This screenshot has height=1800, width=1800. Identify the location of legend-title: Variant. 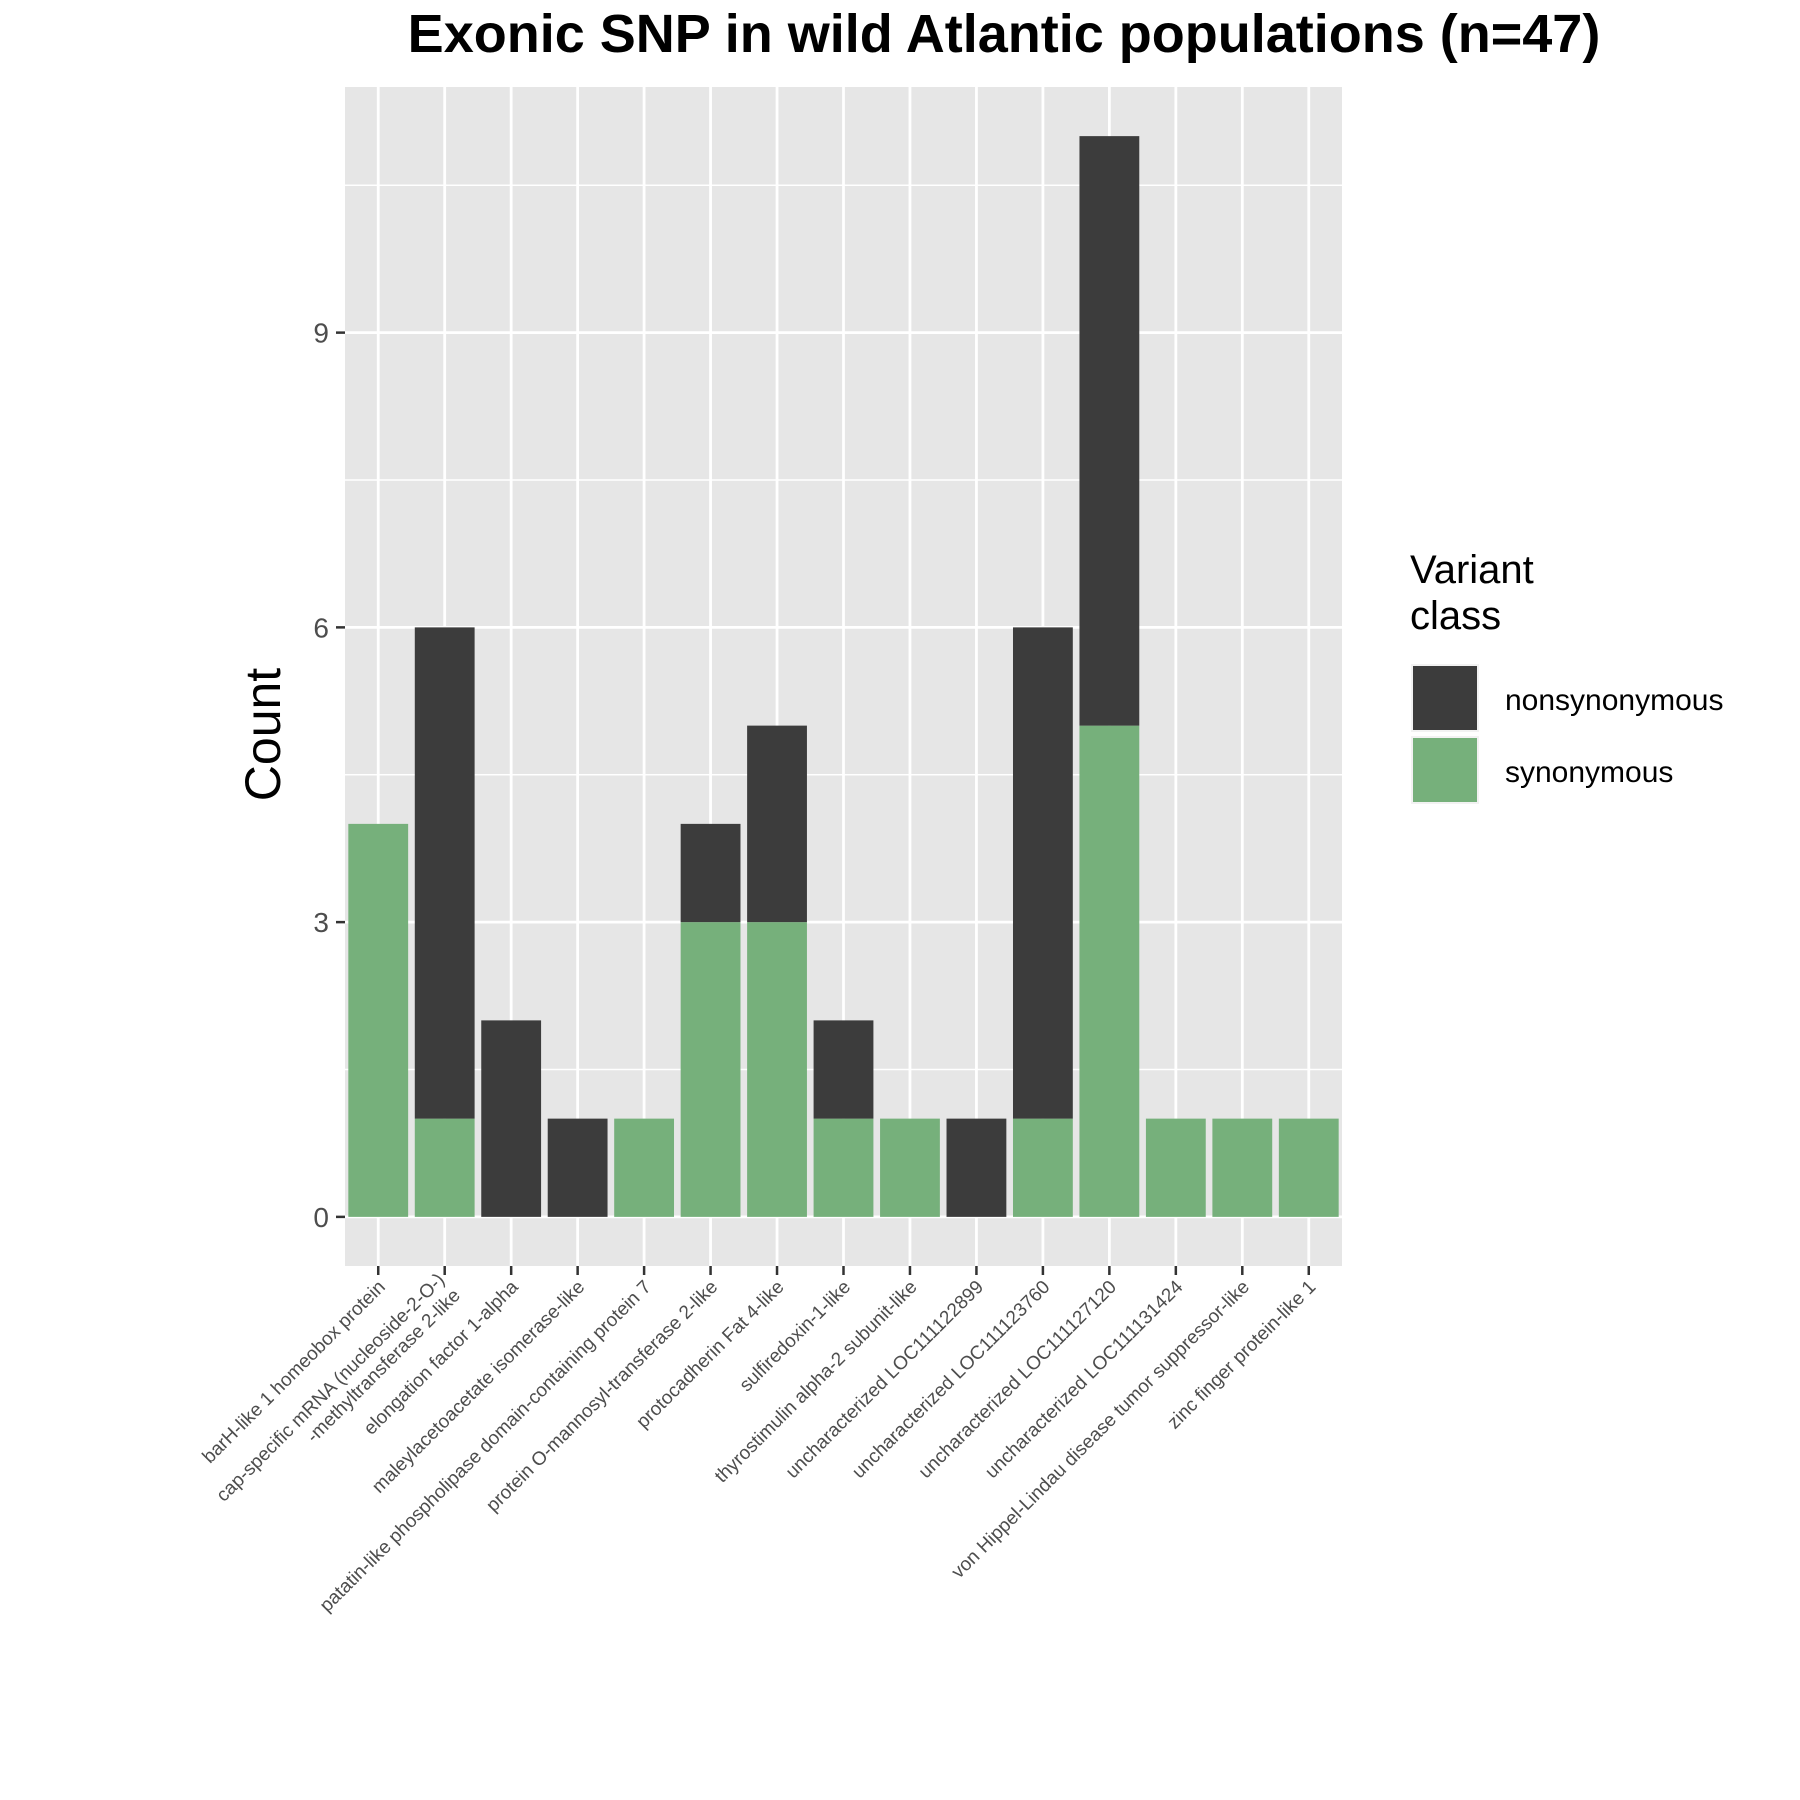
(1472, 570).